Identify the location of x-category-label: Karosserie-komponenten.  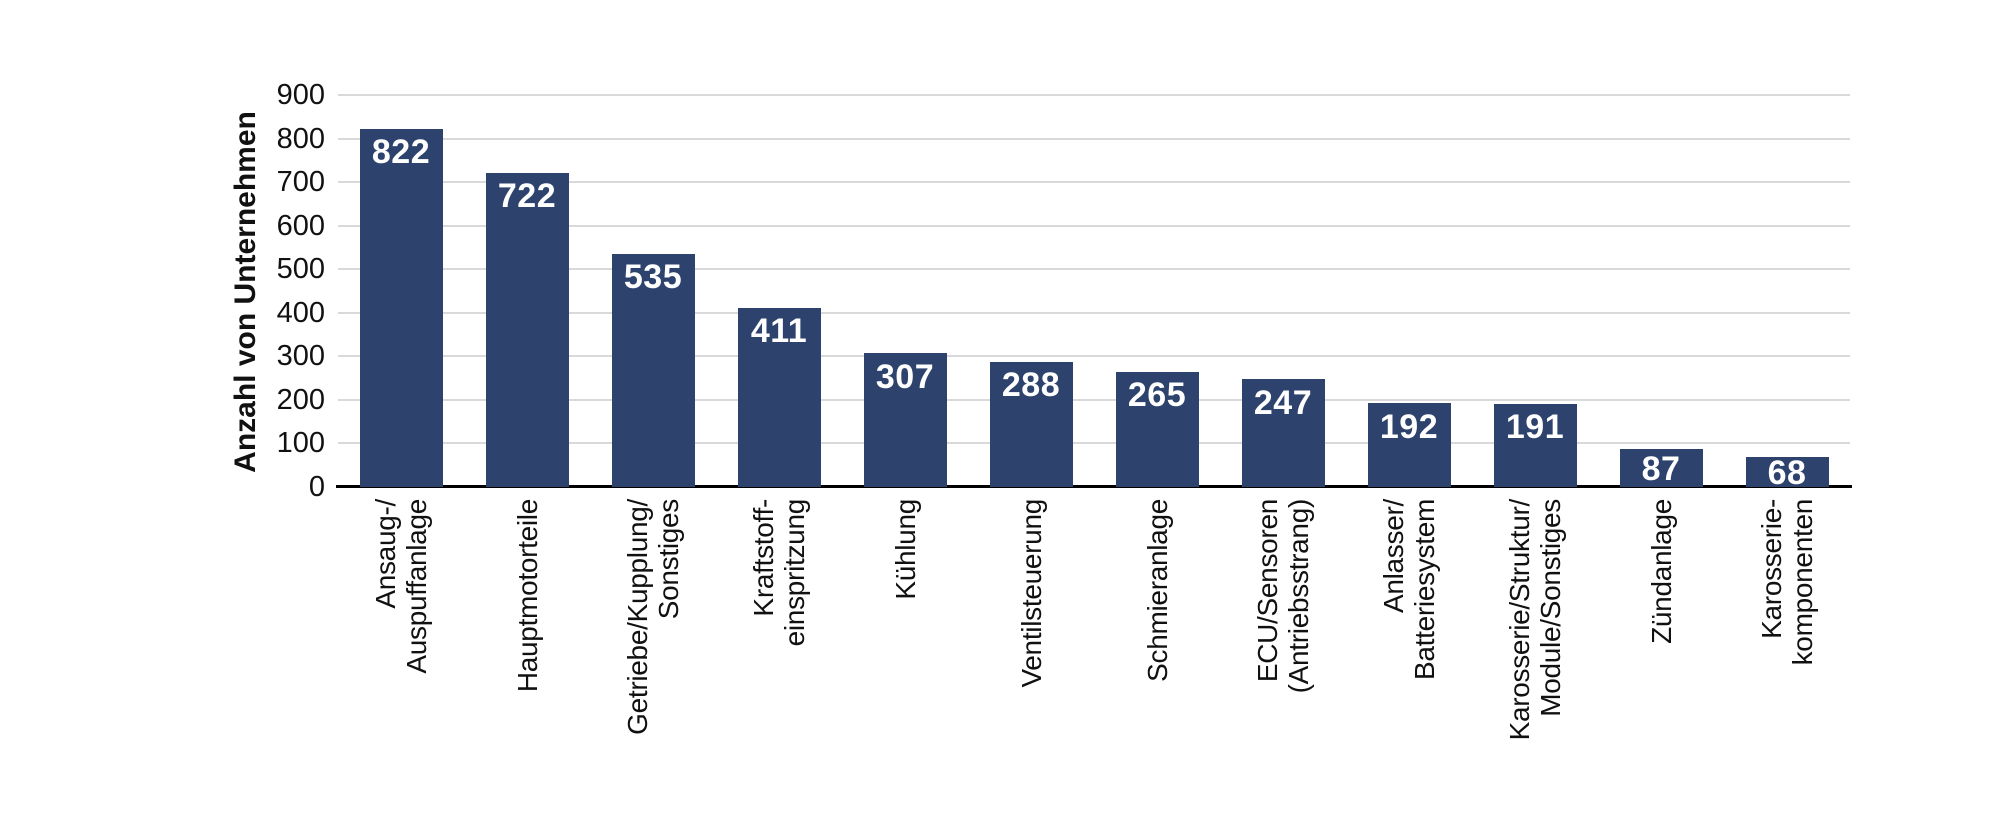
(1787, 629).